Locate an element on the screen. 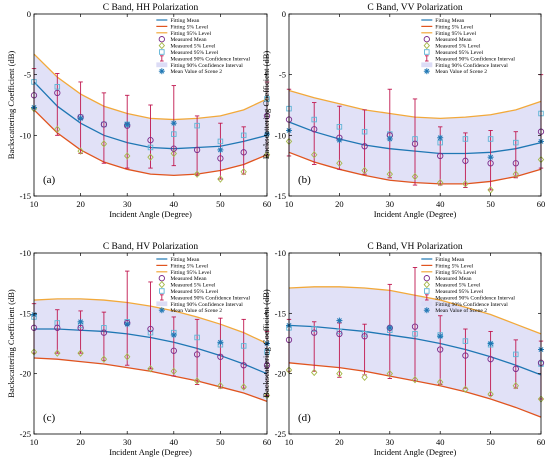  legend-item: Fitting 5% Level is located at coordinates (447, 266).